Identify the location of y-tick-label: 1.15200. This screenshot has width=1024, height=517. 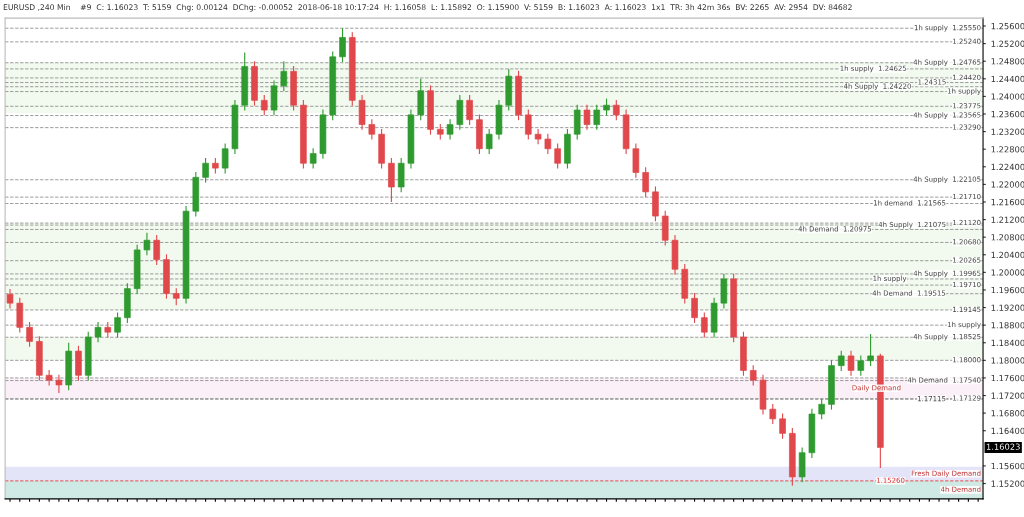
(1007, 483).